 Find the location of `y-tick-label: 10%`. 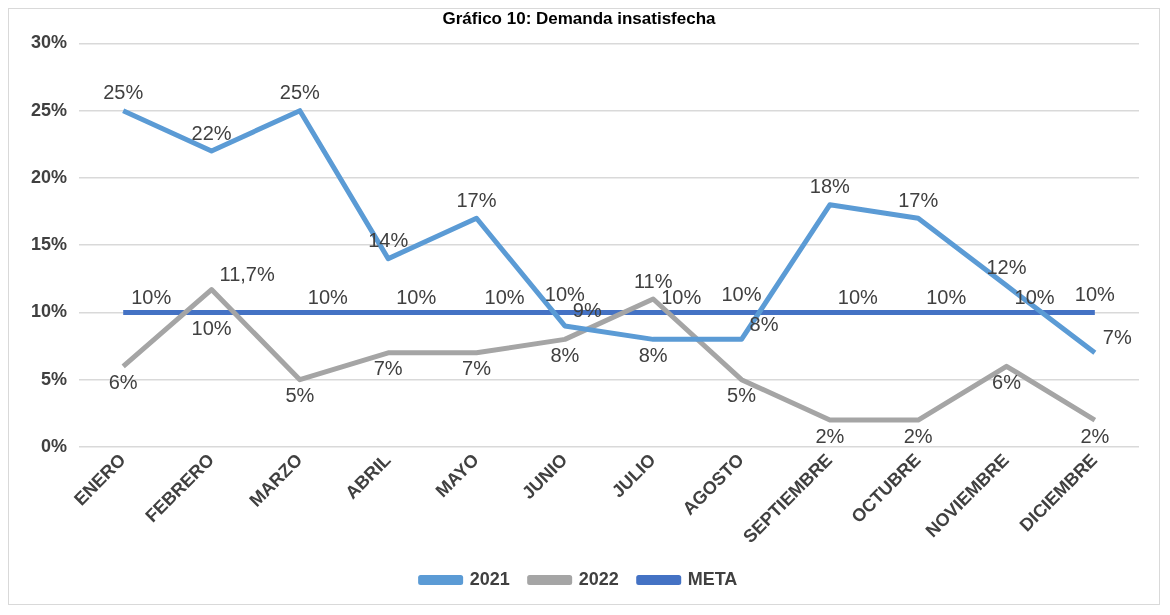

y-tick-label: 10% is located at coordinates (49, 311).